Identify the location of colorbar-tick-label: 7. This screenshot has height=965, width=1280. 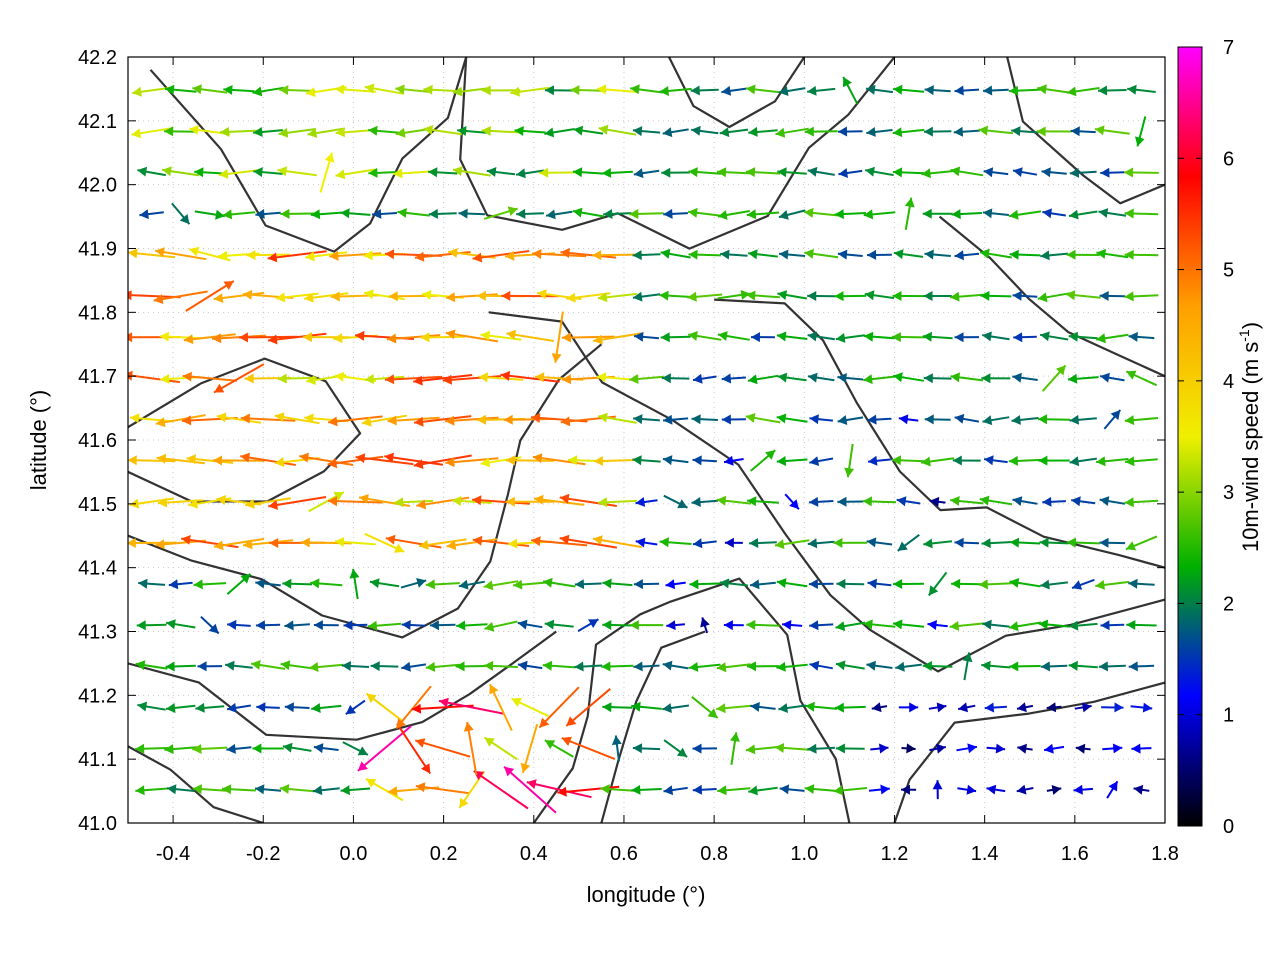
(1228, 48).